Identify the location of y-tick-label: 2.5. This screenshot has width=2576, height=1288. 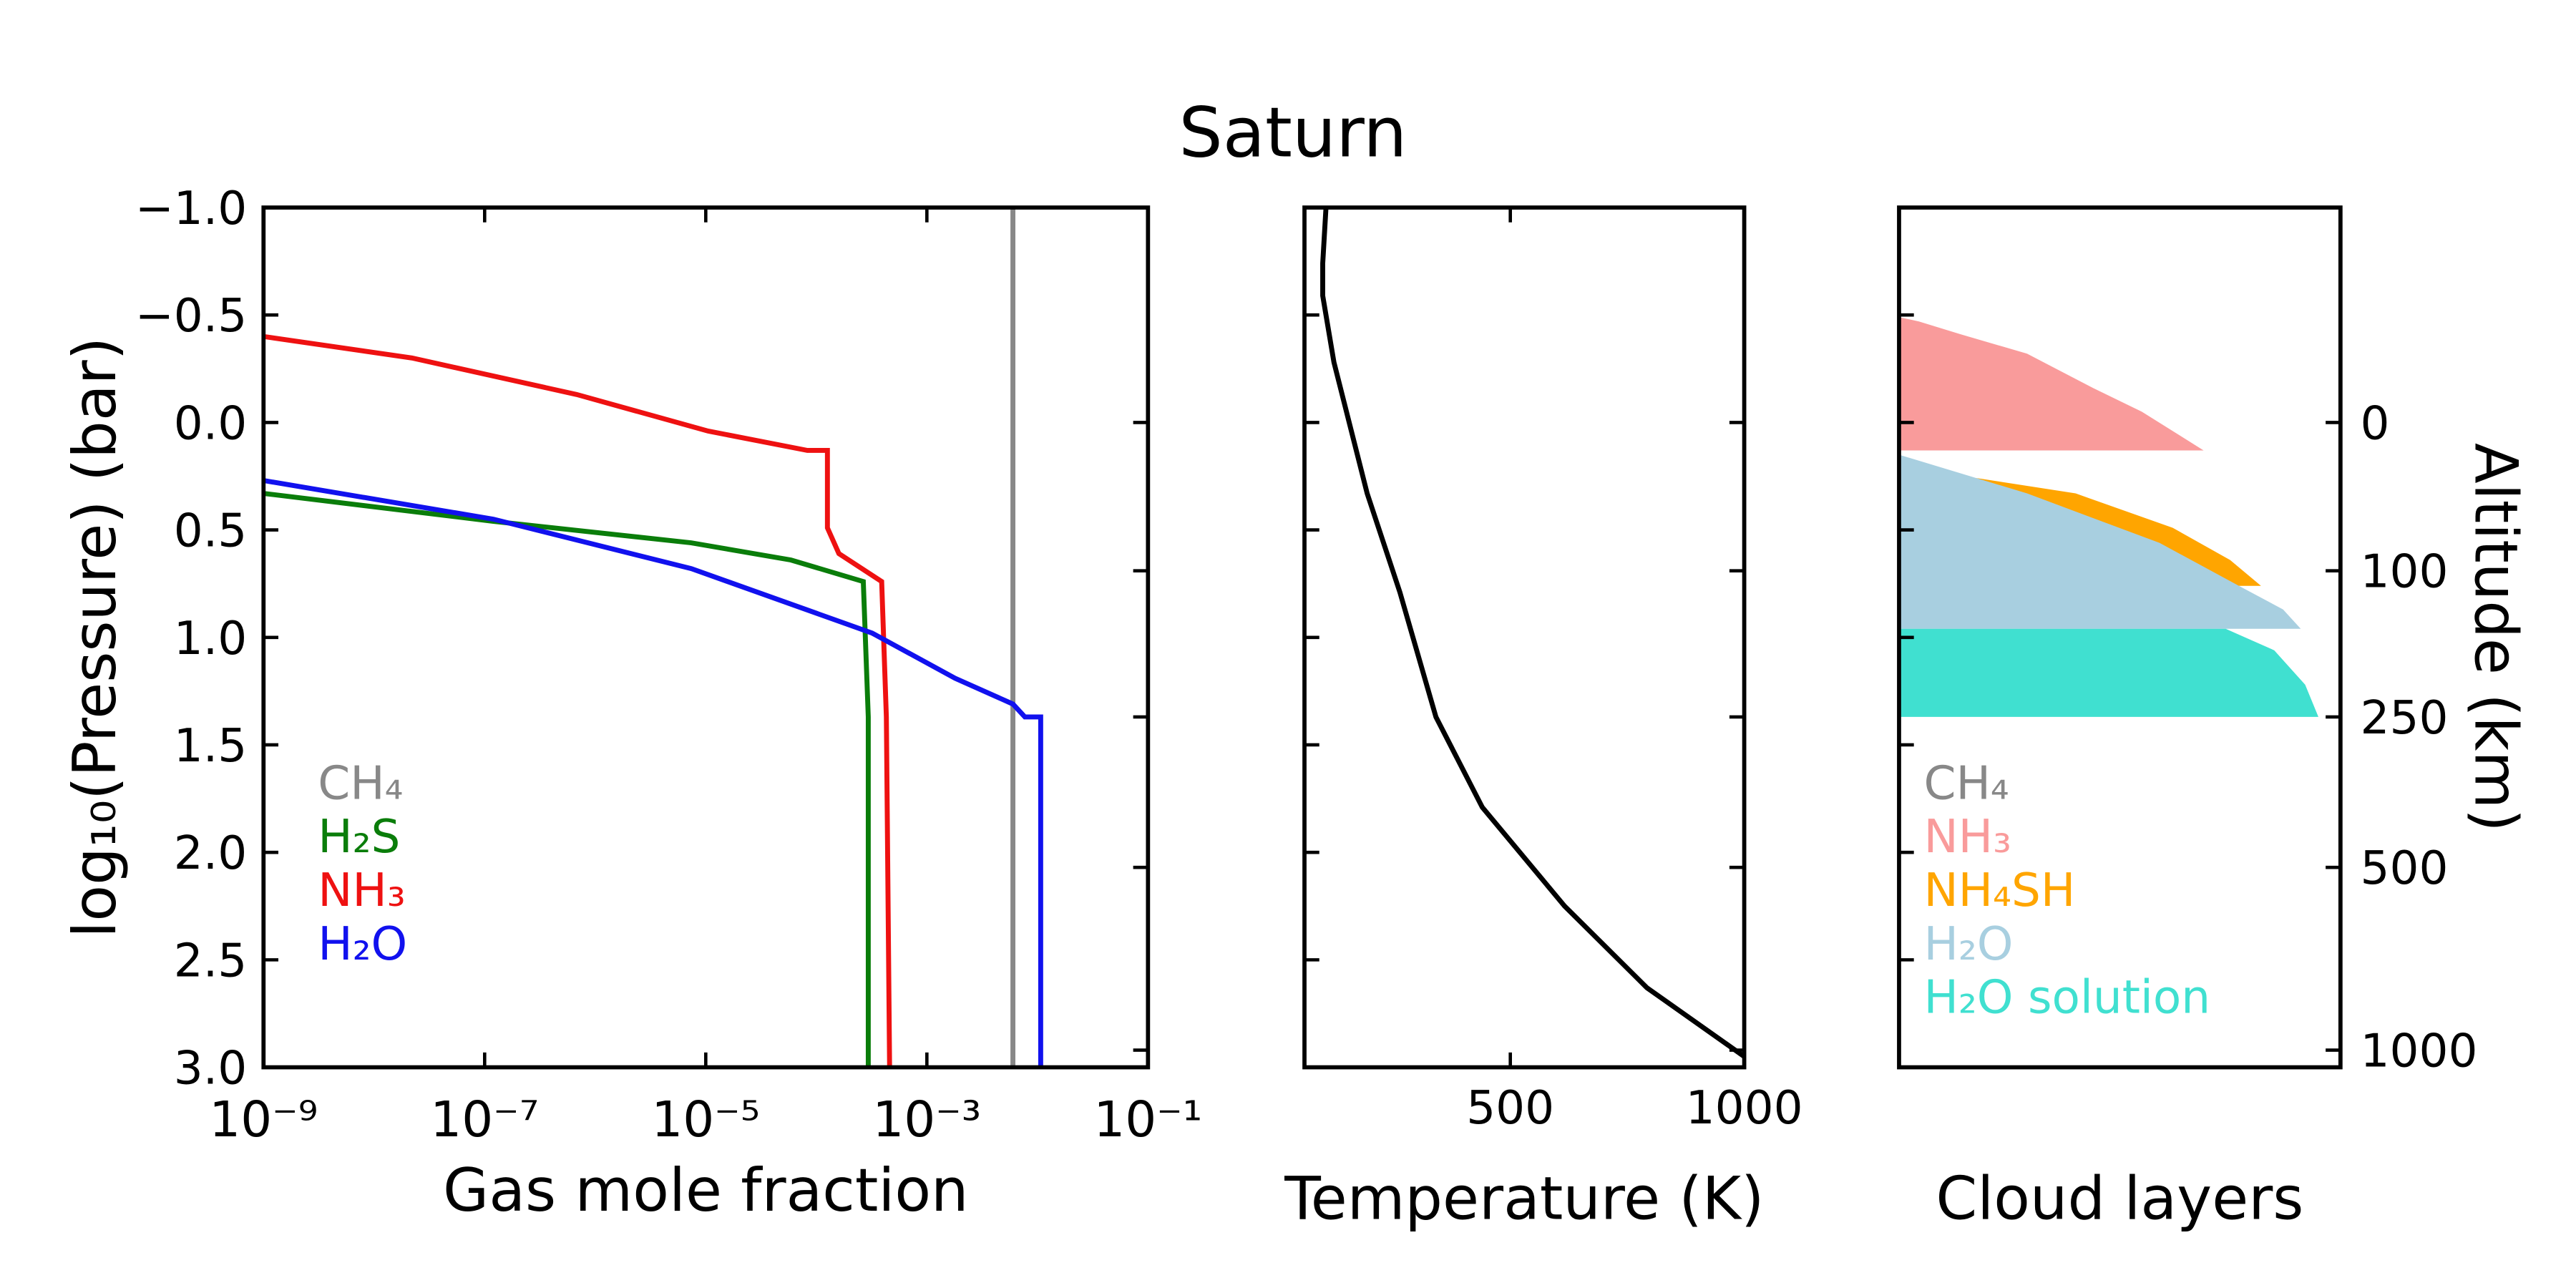
(210, 960).